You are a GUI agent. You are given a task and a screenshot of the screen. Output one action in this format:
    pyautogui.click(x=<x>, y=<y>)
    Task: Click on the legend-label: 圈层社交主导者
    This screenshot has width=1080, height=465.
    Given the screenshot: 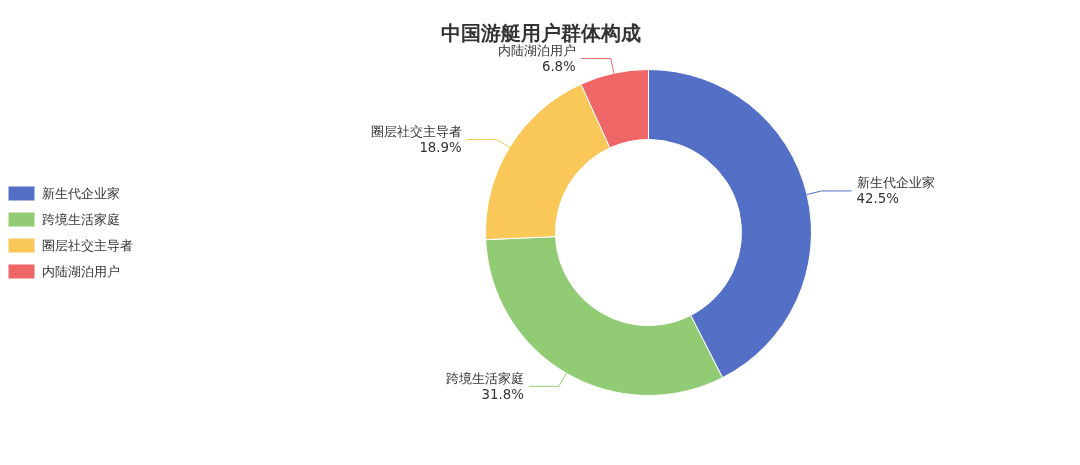 What is the action you would take?
    pyautogui.click(x=87, y=245)
    